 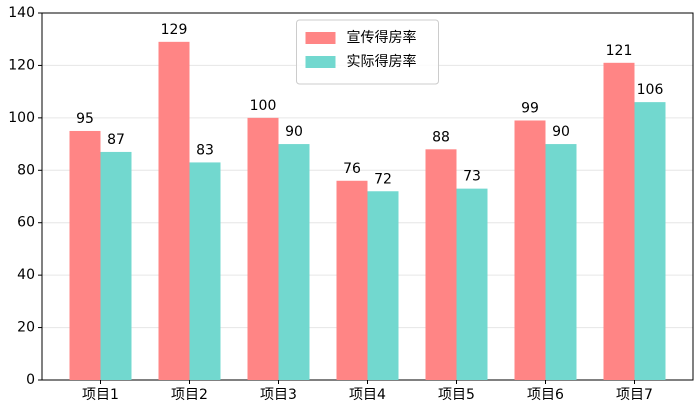 What do you see at coordinates (367, 395) in the screenshot?
I see `x-tick-label: 项目4` at bounding box center [367, 395].